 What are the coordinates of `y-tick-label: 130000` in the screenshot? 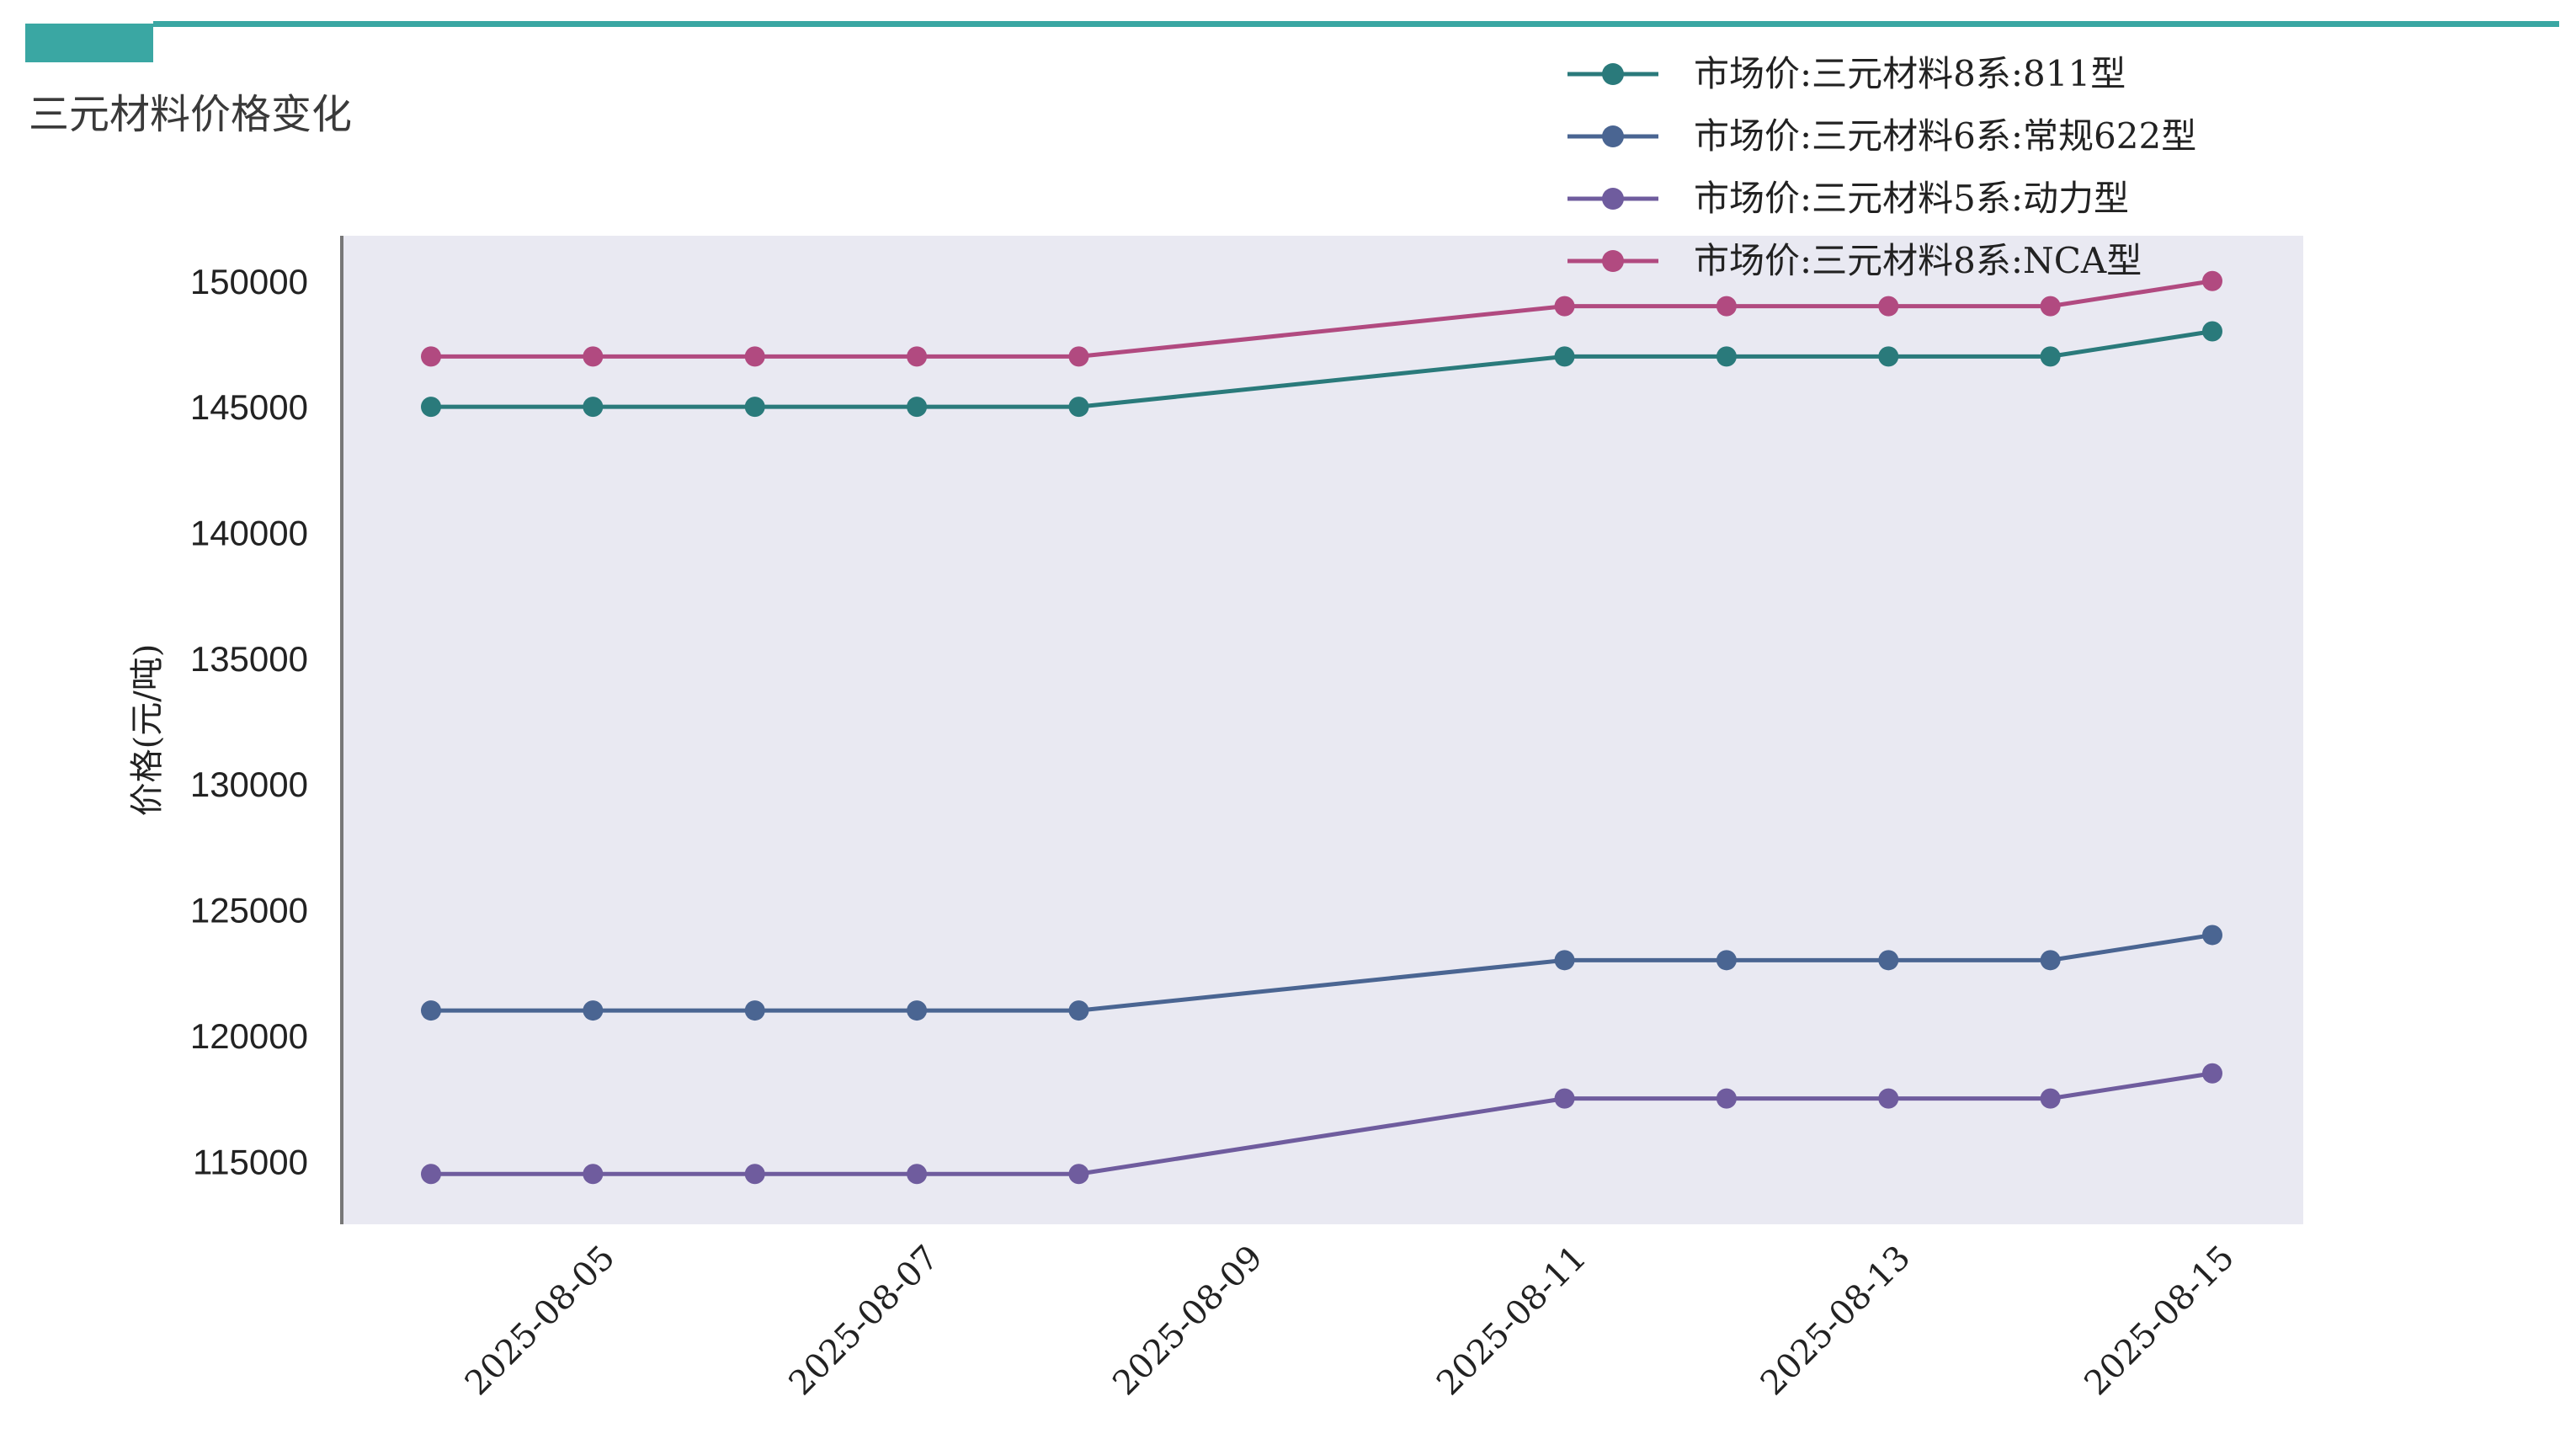 It's located at (249, 784).